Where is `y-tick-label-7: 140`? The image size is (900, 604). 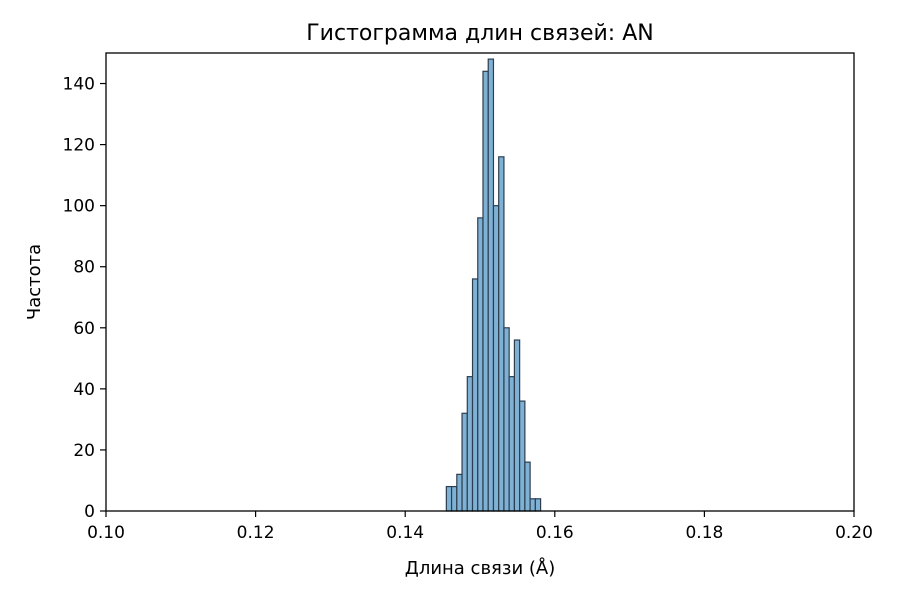 y-tick-label-7: 140 is located at coordinates (79, 85).